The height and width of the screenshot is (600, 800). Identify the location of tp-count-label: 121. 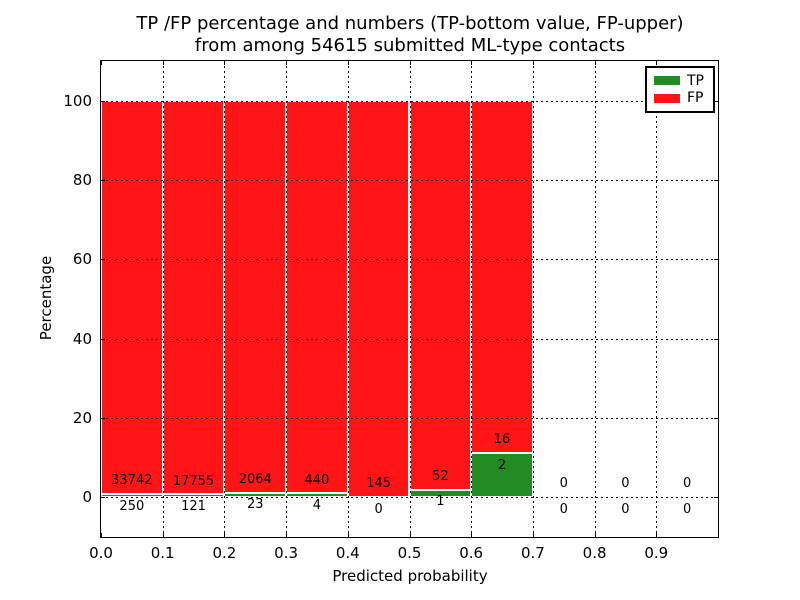
(193, 506).